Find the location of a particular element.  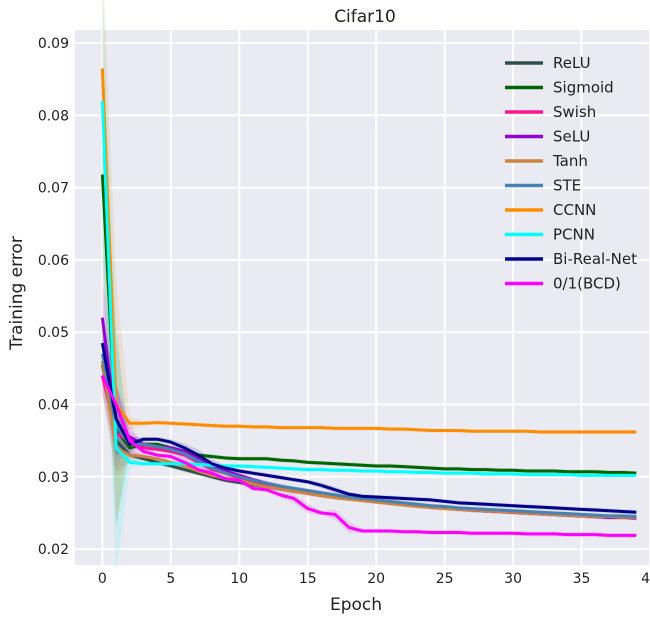

legend-label: Bi-Real-Net is located at coordinates (595, 259).